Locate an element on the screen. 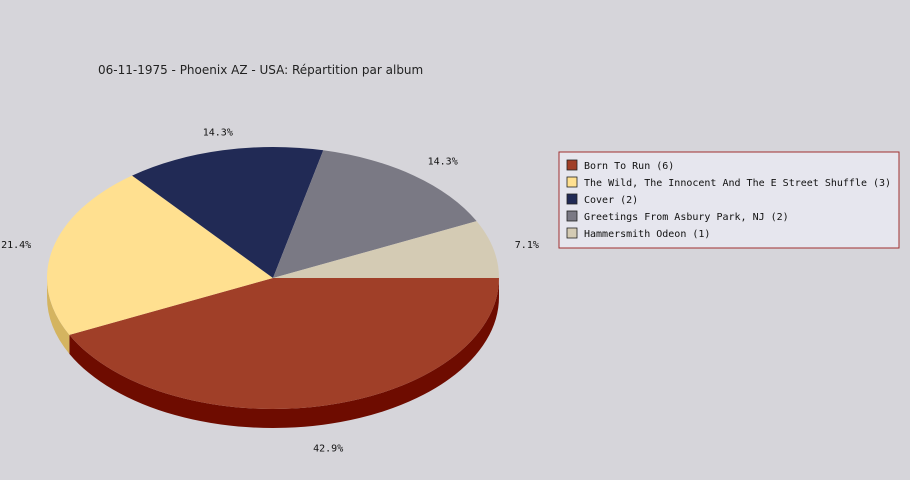  legend-box is located at coordinates (729, 200).